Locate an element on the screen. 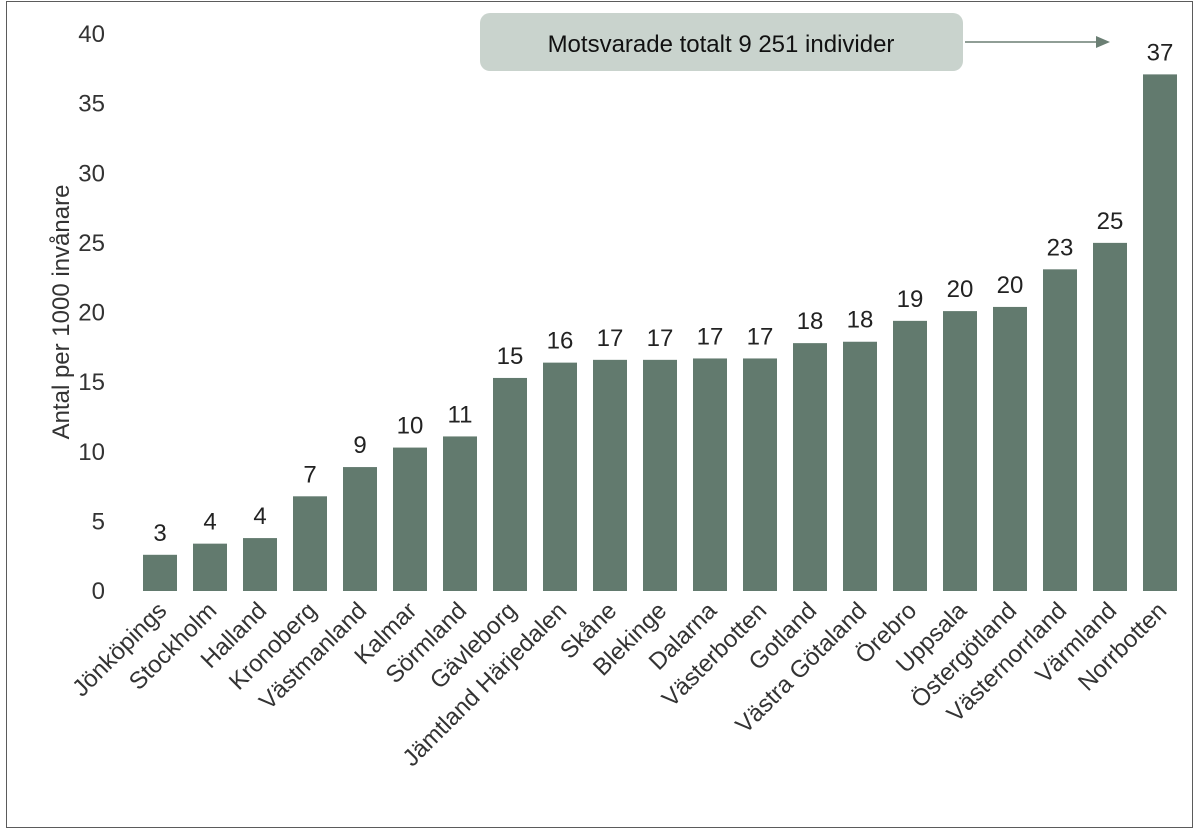  y-axis-label: Antal per 1000 invånare is located at coordinates (61, 312).